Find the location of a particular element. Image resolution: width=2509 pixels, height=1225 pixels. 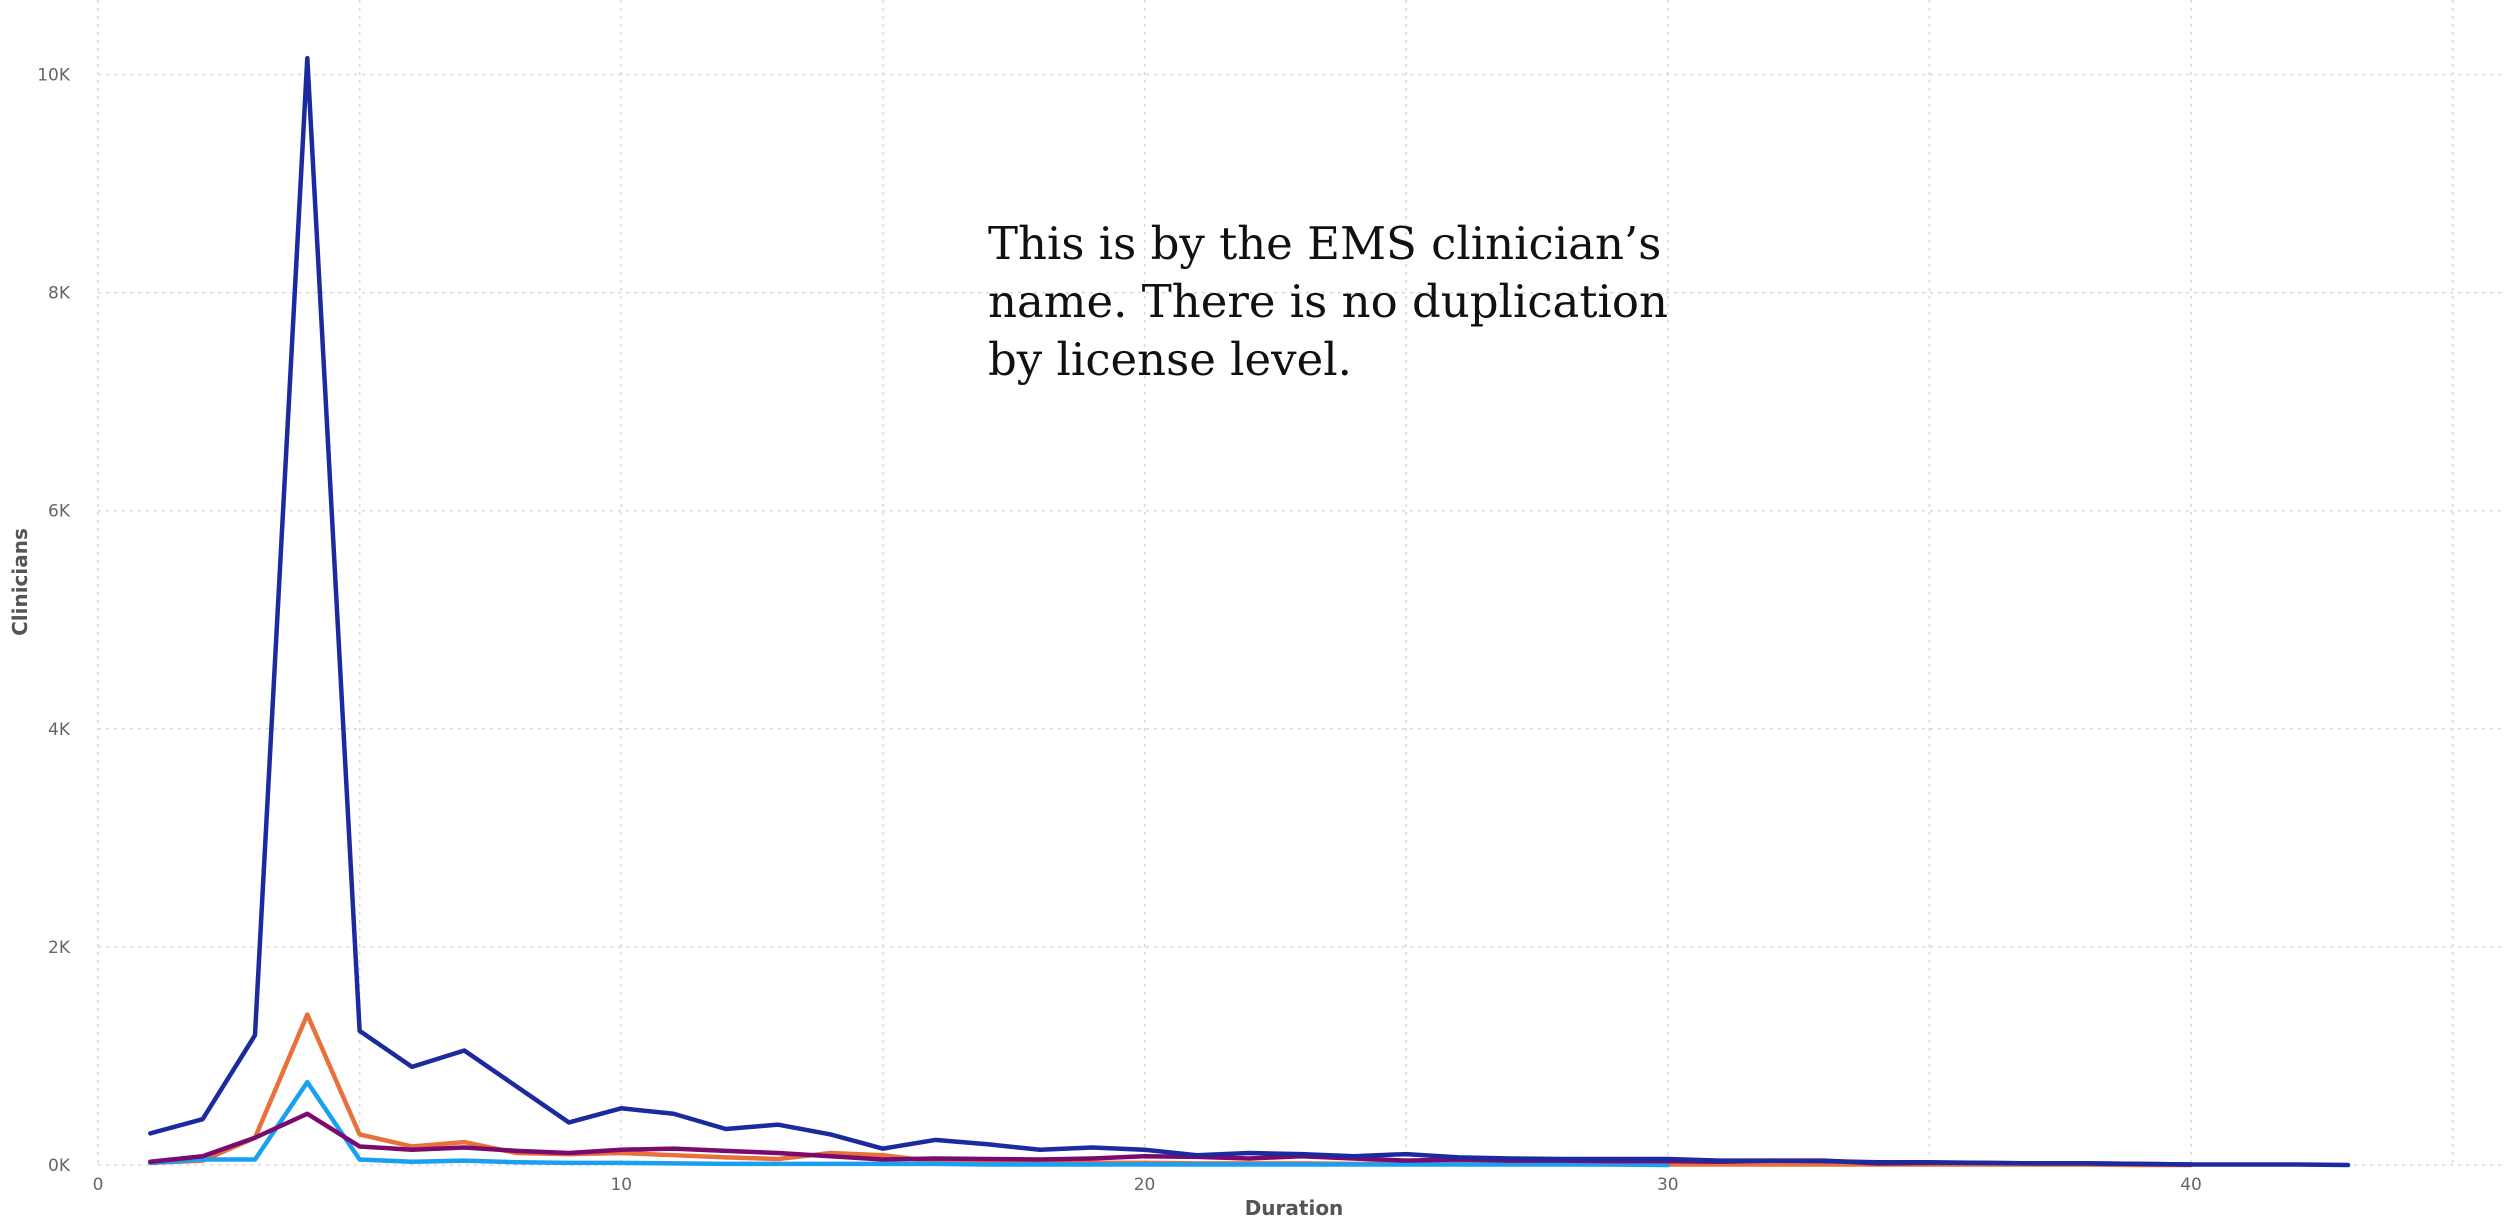

x-tick-label: 20 is located at coordinates (1145, 1185).